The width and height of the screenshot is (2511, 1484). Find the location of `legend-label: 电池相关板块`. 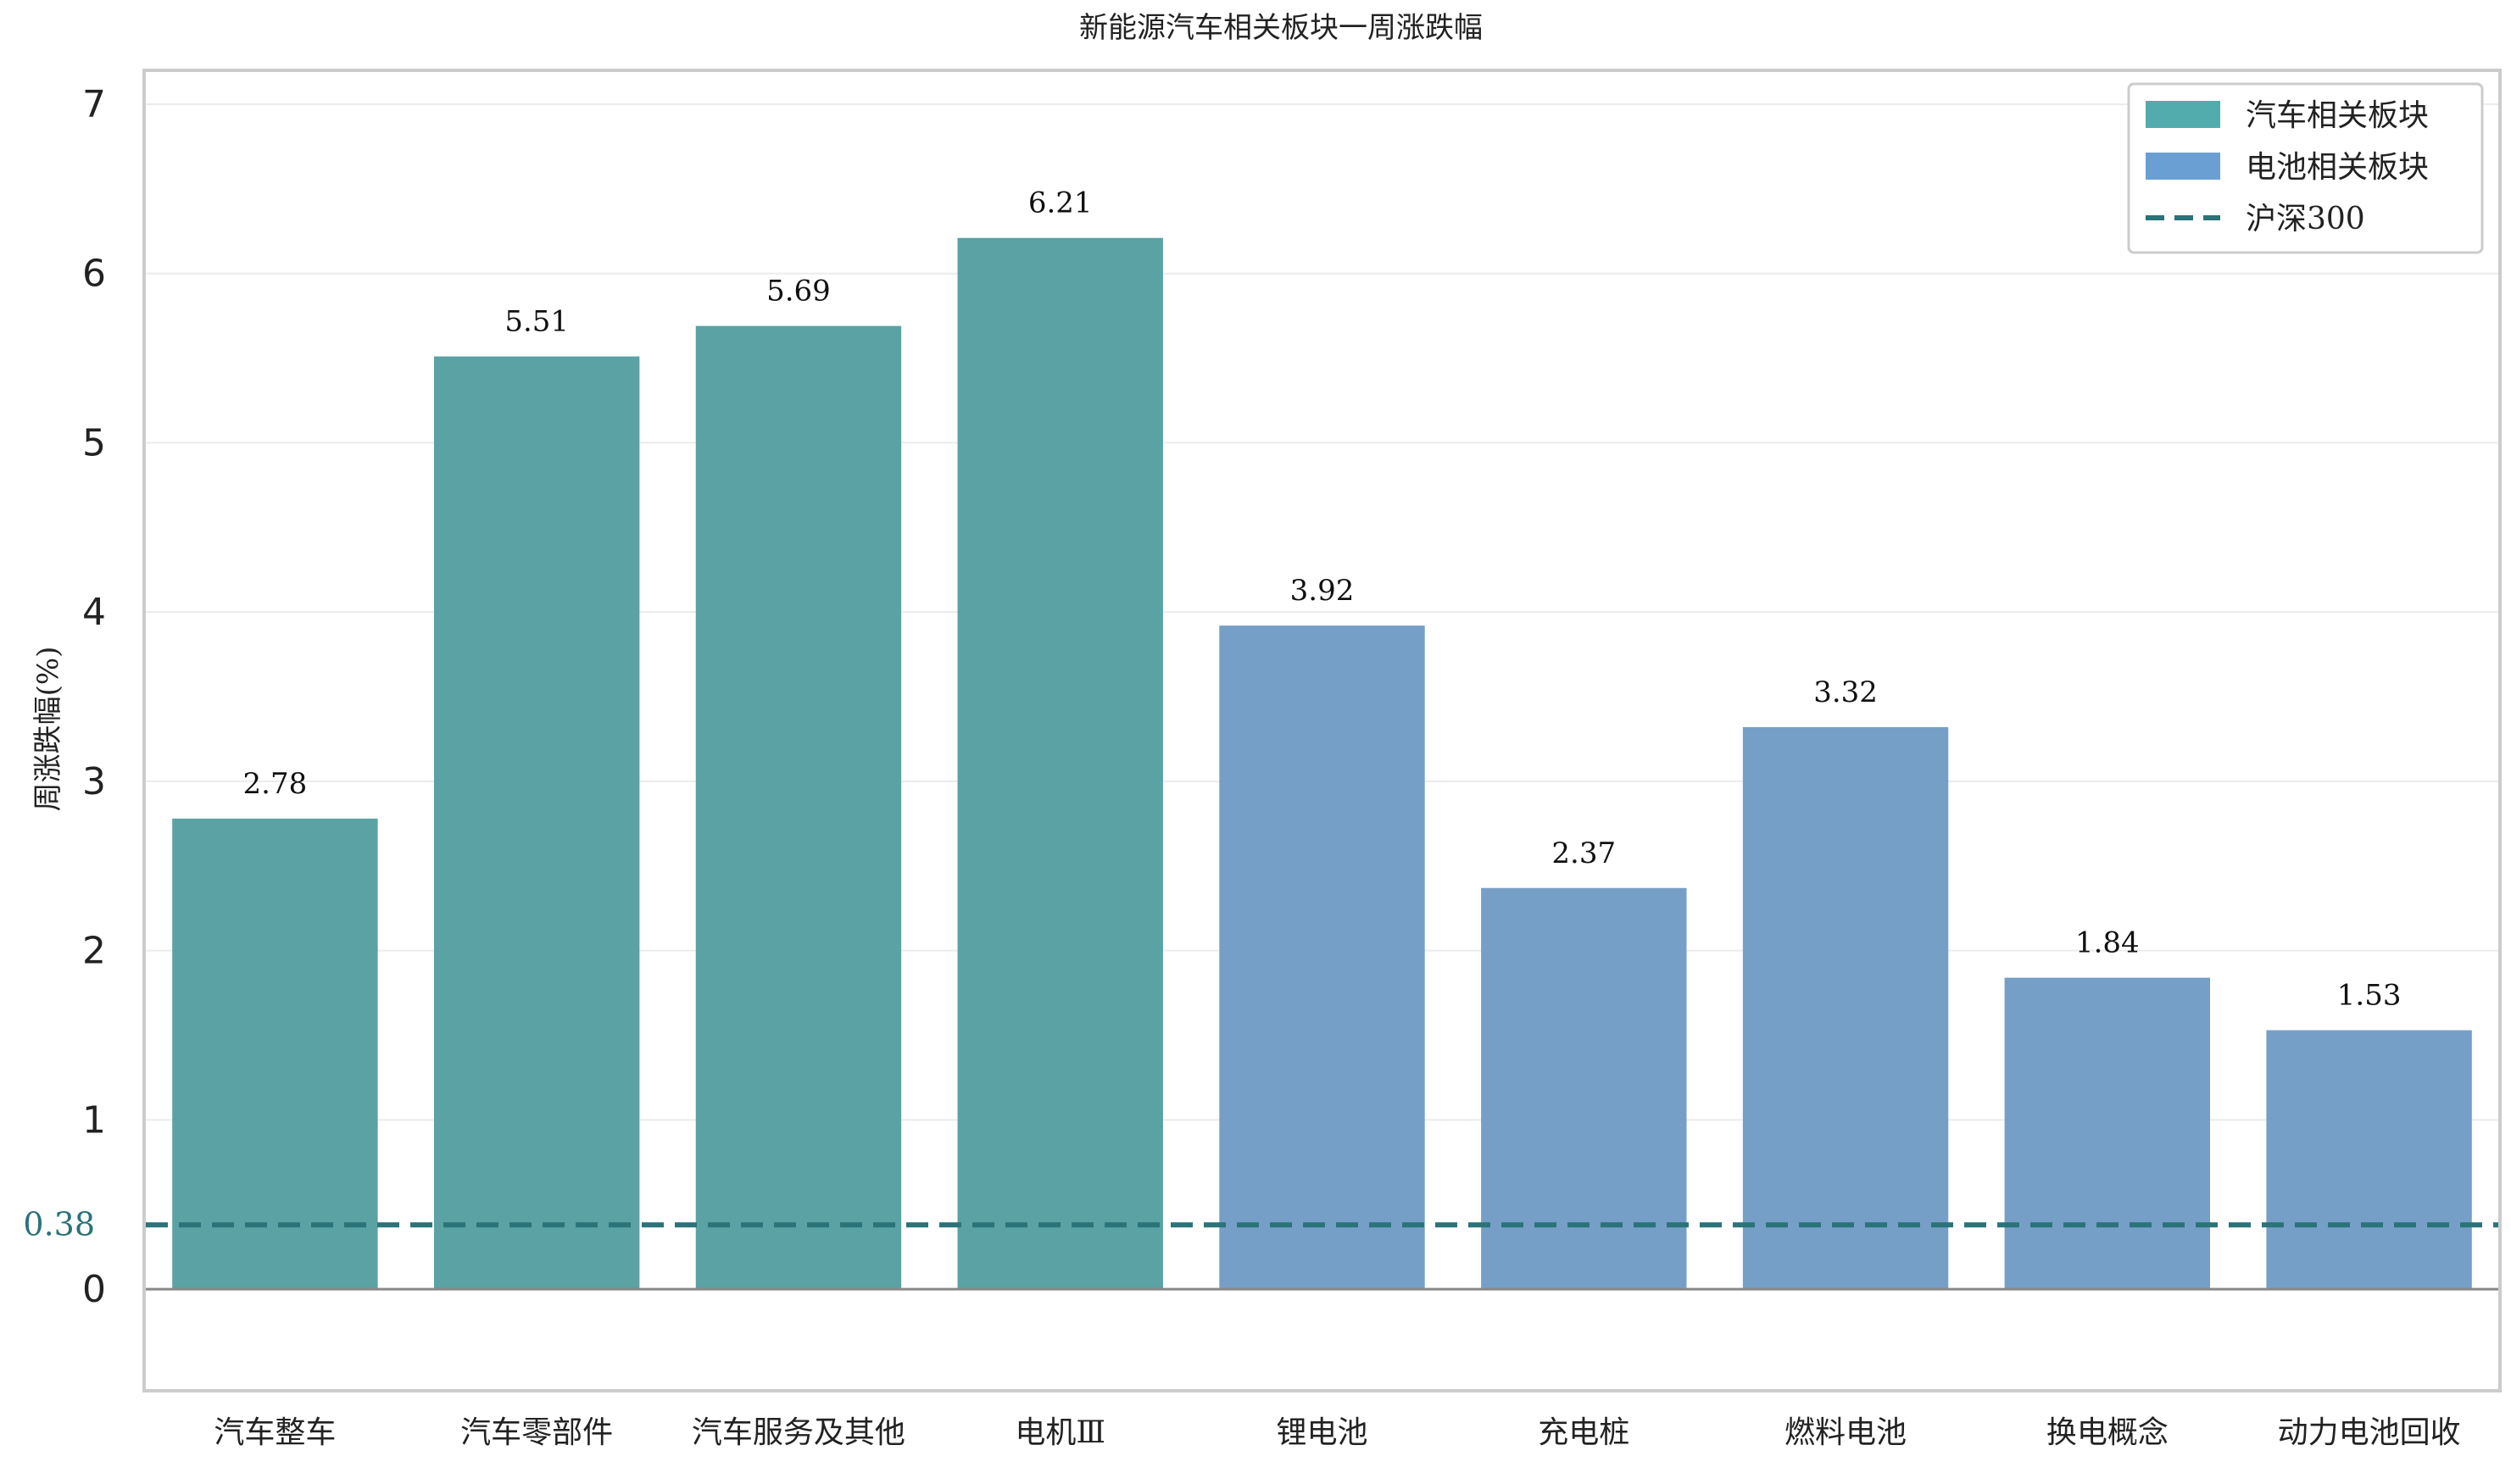

legend-label: 电池相关板块 is located at coordinates (2337, 168).